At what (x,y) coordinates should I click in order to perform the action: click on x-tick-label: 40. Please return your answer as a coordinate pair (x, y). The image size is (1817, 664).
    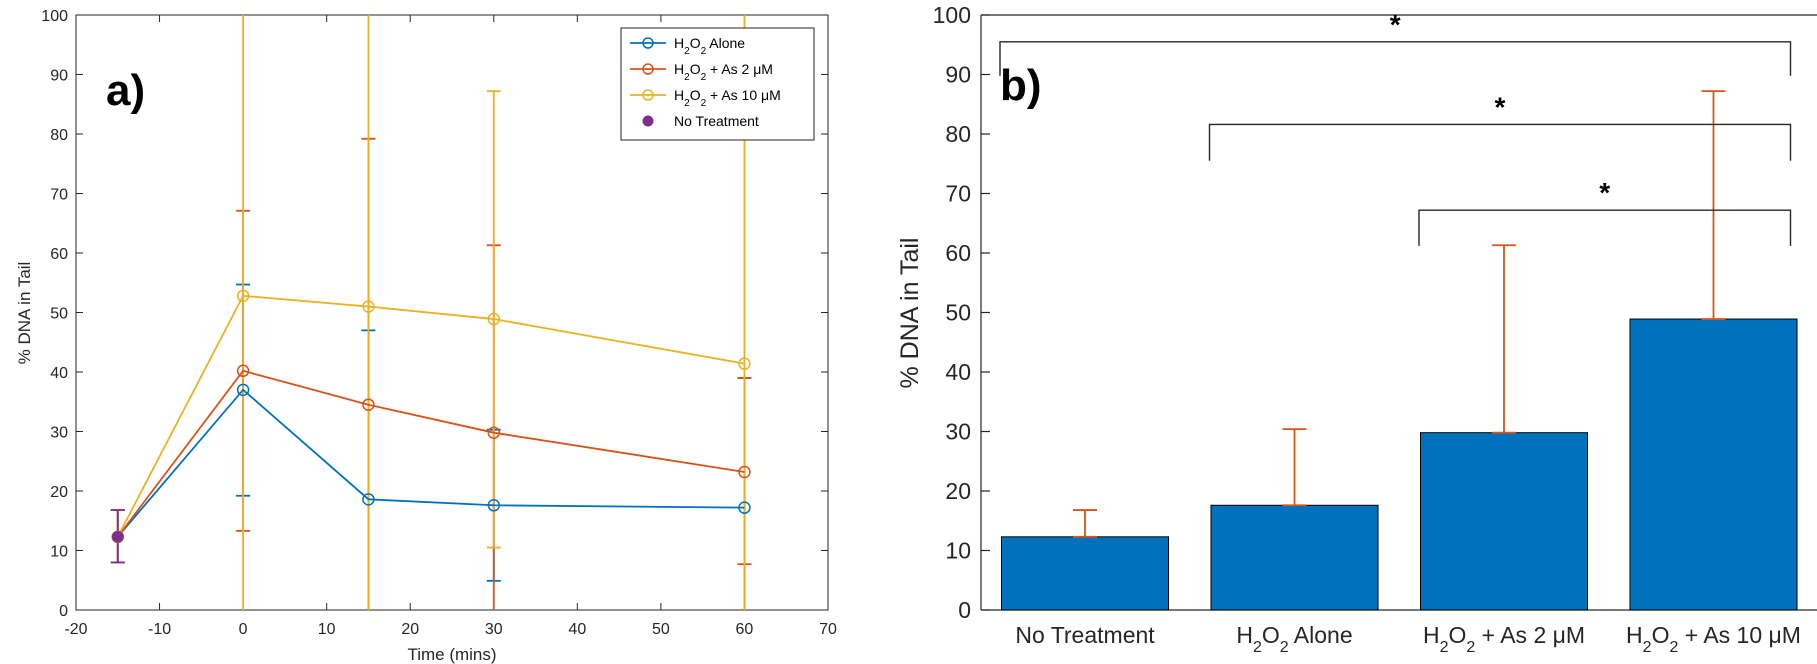
    Looking at the image, I should click on (577, 629).